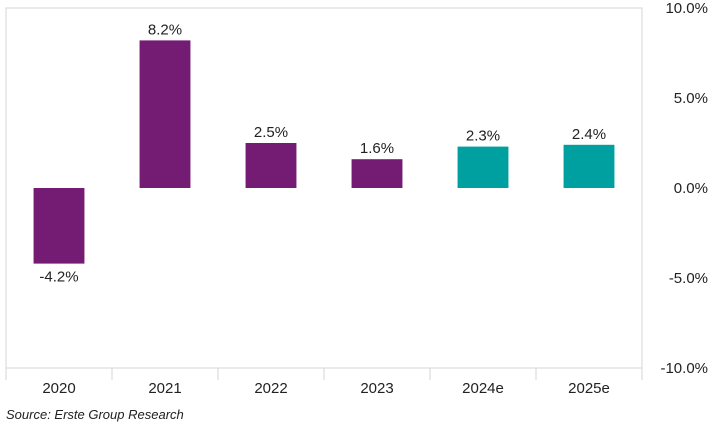  Describe the element at coordinates (691, 188) in the screenshot. I see `y-tick-label: 0.0%` at that location.